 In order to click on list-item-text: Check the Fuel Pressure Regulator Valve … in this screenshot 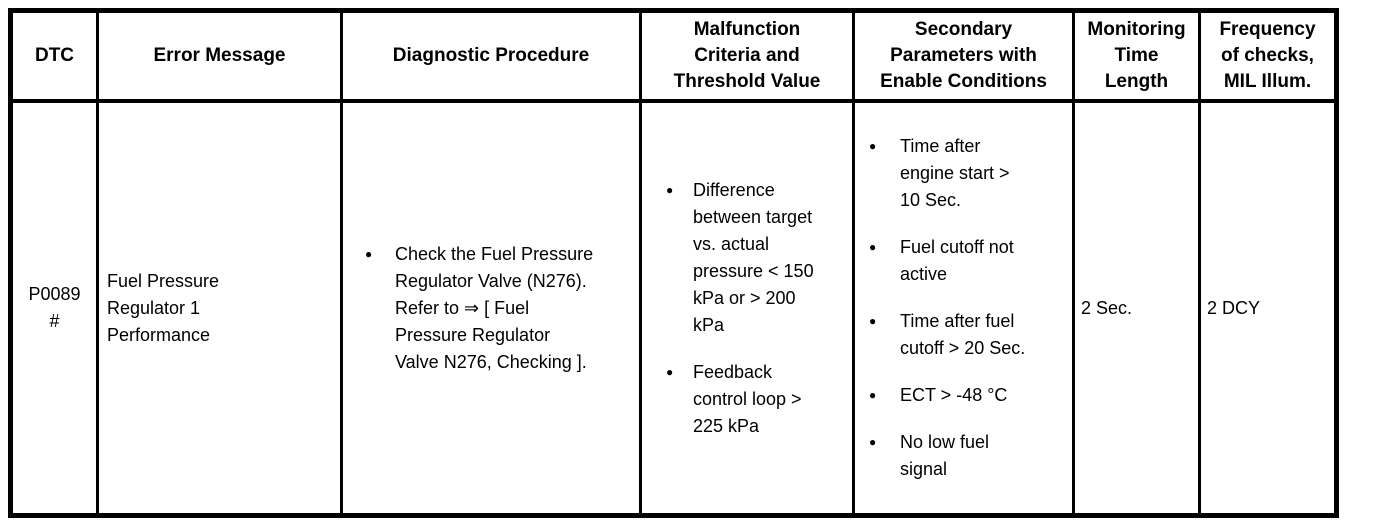, I will do `click(494, 307)`.